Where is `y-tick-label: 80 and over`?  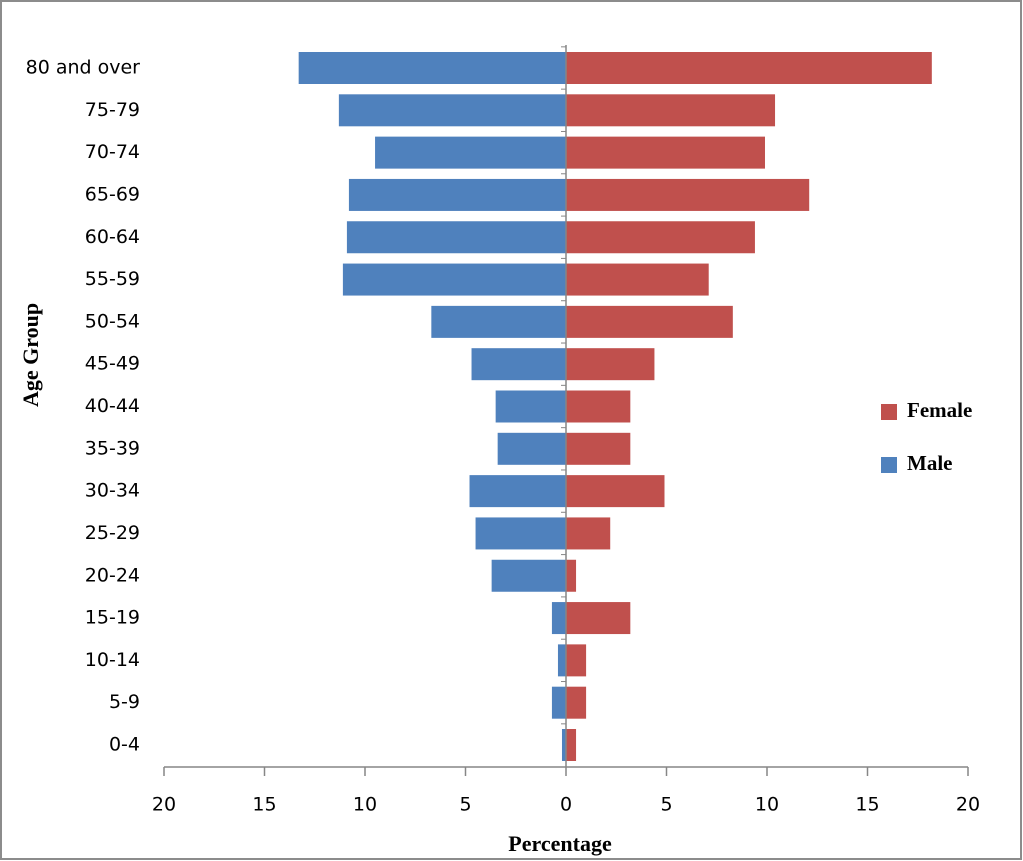
y-tick-label: 80 and over is located at coordinates (83, 68).